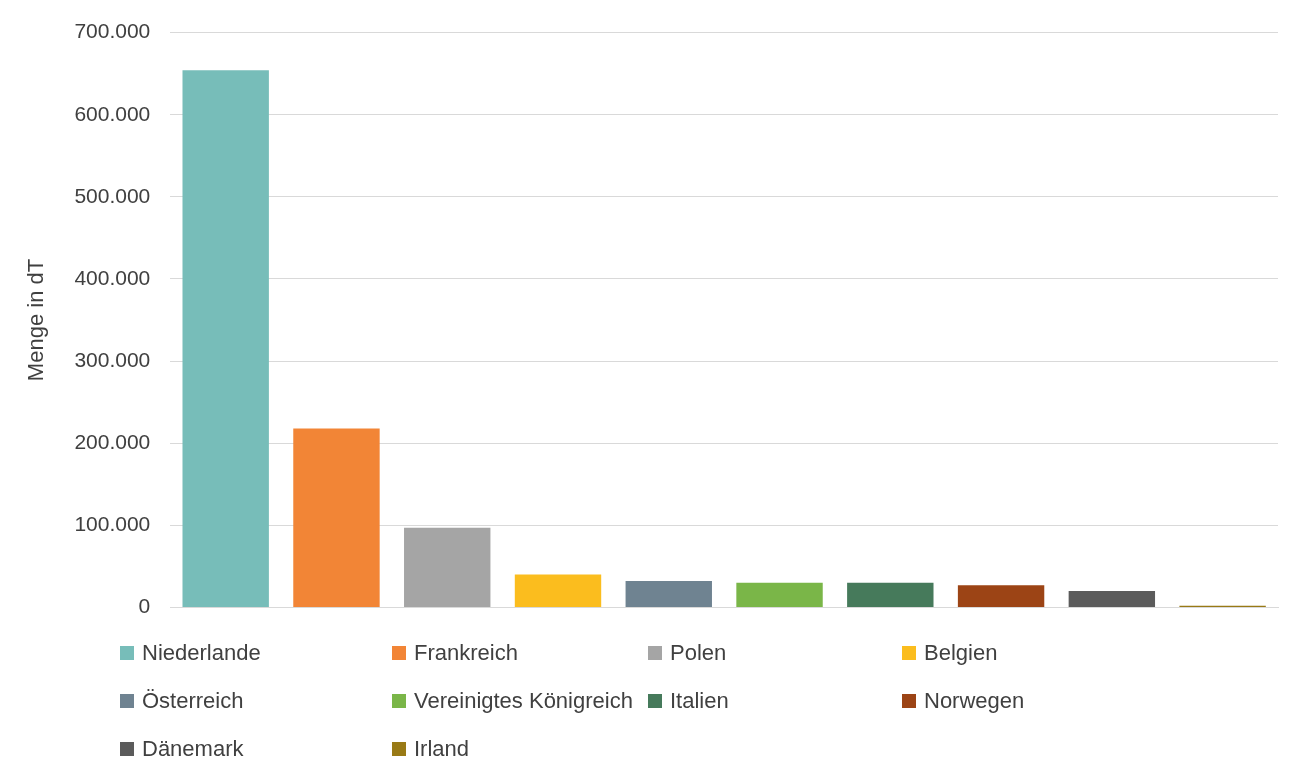  Describe the element at coordinates (961, 653) in the screenshot. I see `legend-label: Belgien` at that location.